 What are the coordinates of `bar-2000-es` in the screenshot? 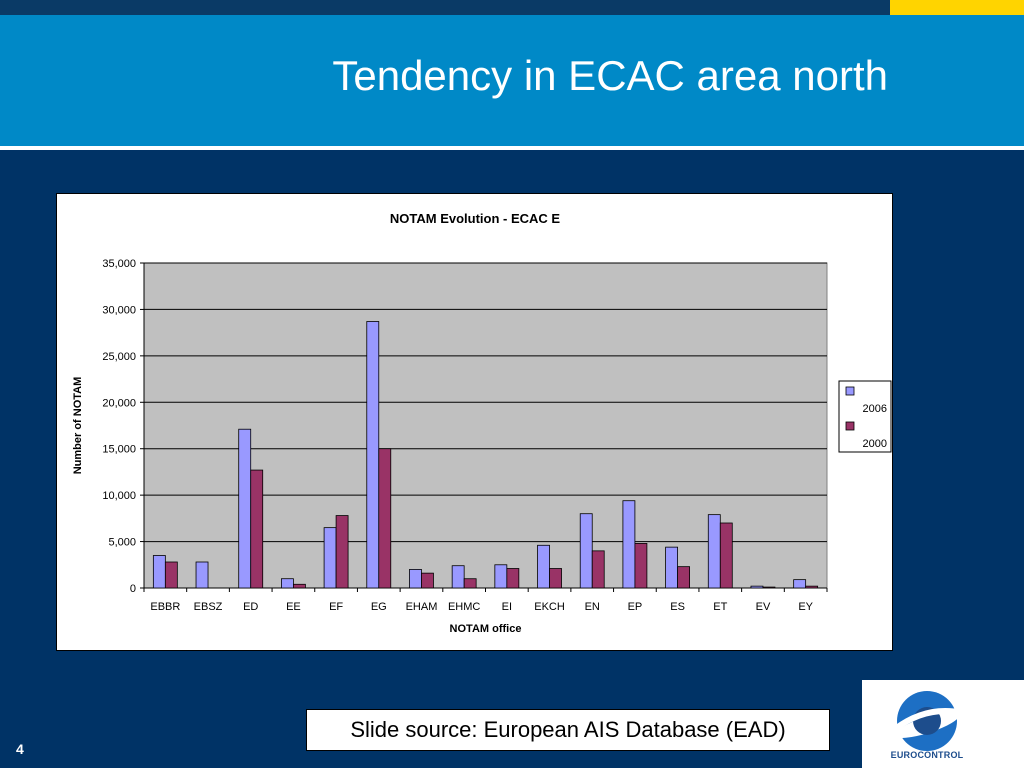 It's located at (683, 577).